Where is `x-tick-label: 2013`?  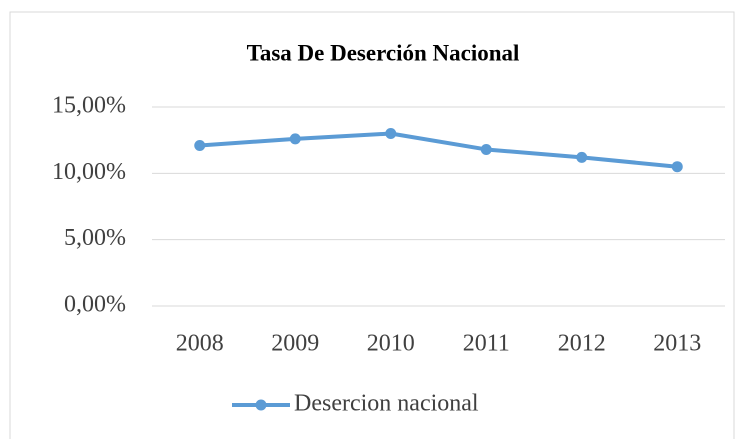 x-tick-label: 2013 is located at coordinates (677, 344).